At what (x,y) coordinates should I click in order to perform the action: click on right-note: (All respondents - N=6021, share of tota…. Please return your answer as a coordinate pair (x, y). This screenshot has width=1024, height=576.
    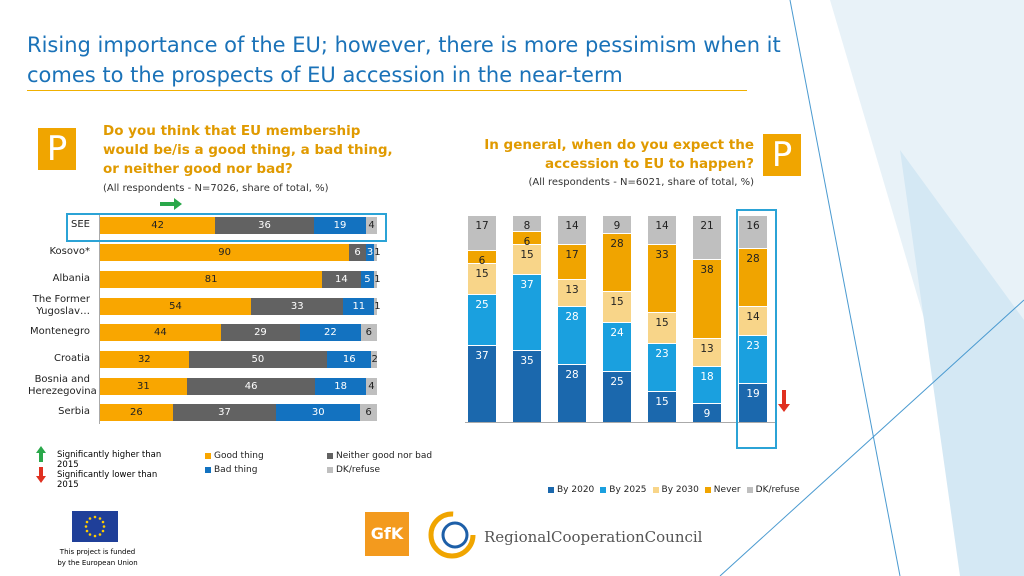
    Looking at the image, I should click on (641, 182).